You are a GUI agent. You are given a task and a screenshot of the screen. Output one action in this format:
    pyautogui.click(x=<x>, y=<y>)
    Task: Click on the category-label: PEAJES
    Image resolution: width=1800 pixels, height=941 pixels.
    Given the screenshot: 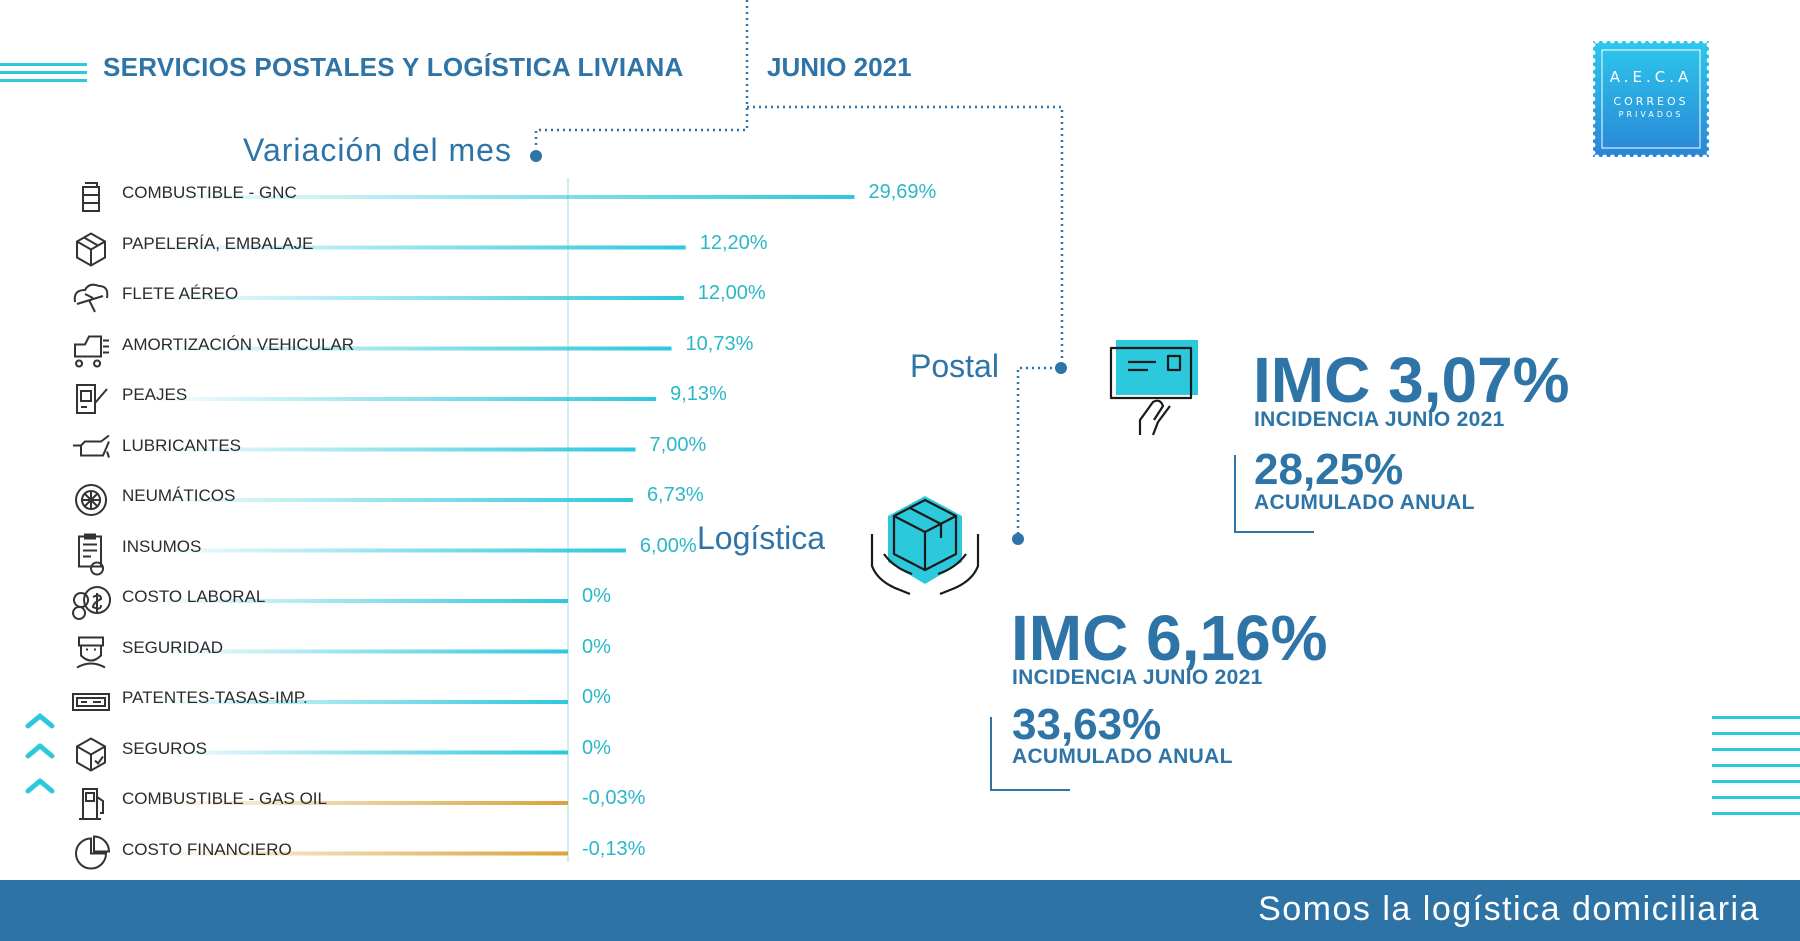 What is the action you would take?
    pyautogui.click(x=155, y=394)
    